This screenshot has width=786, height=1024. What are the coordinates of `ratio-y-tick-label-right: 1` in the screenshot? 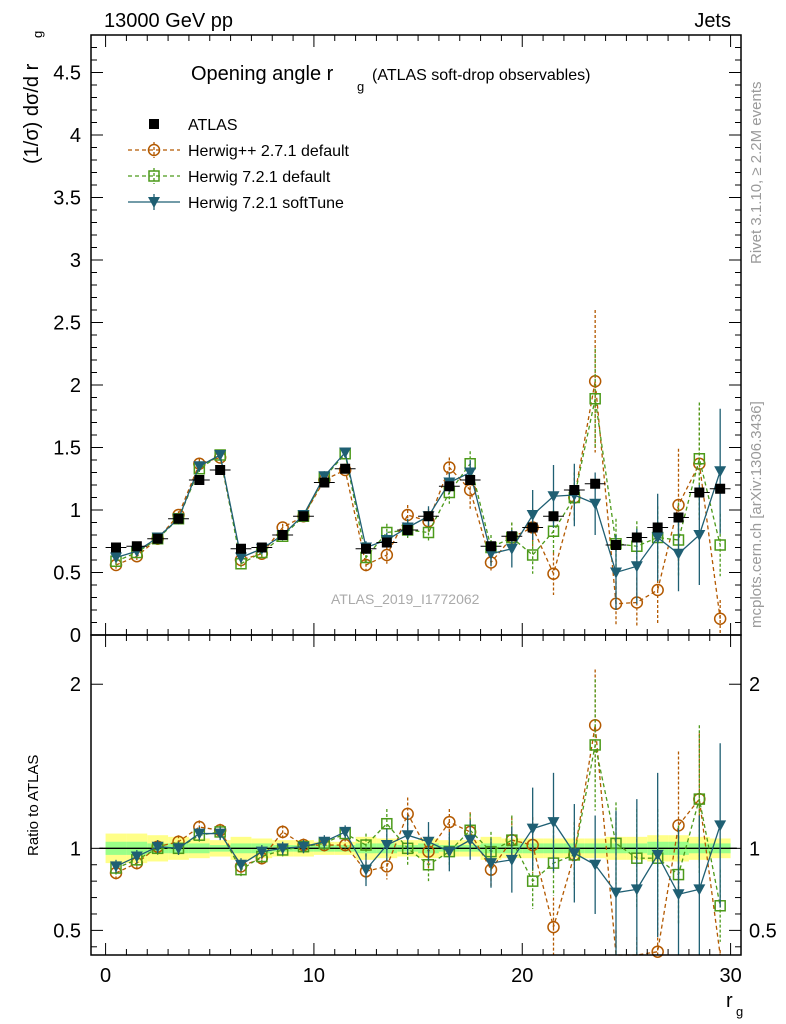 It's located at (754, 849).